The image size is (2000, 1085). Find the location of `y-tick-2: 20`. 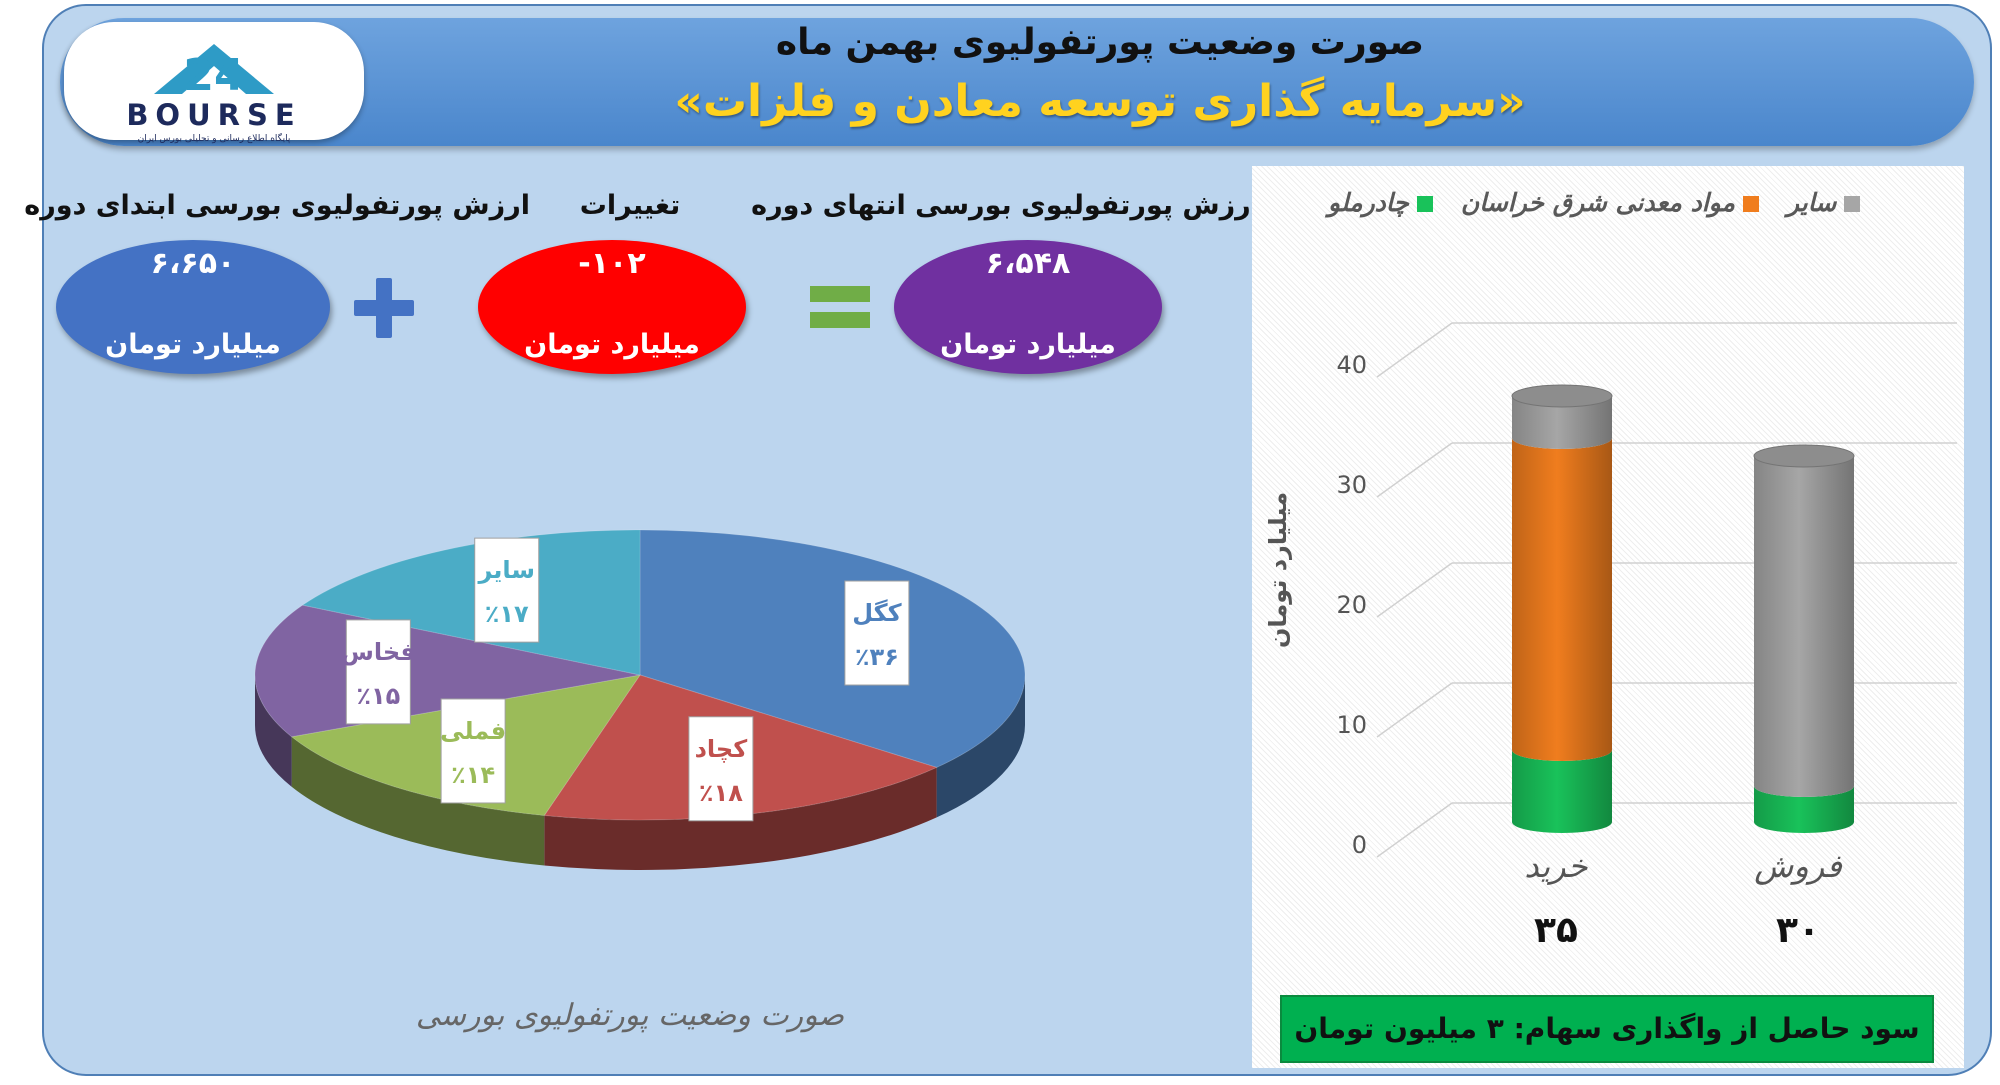

y-tick-2: 20 is located at coordinates (1351, 605).